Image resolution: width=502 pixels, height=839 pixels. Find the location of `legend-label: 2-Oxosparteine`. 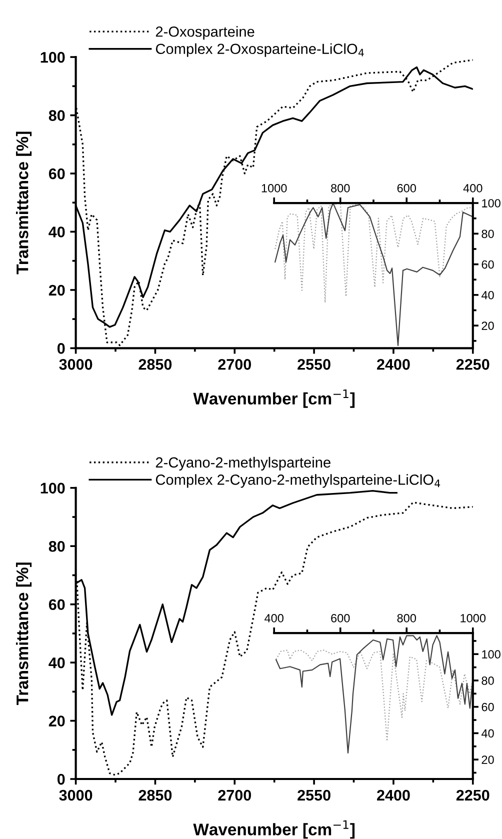

legend-label: 2-Oxosparteine is located at coordinates (205, 33).